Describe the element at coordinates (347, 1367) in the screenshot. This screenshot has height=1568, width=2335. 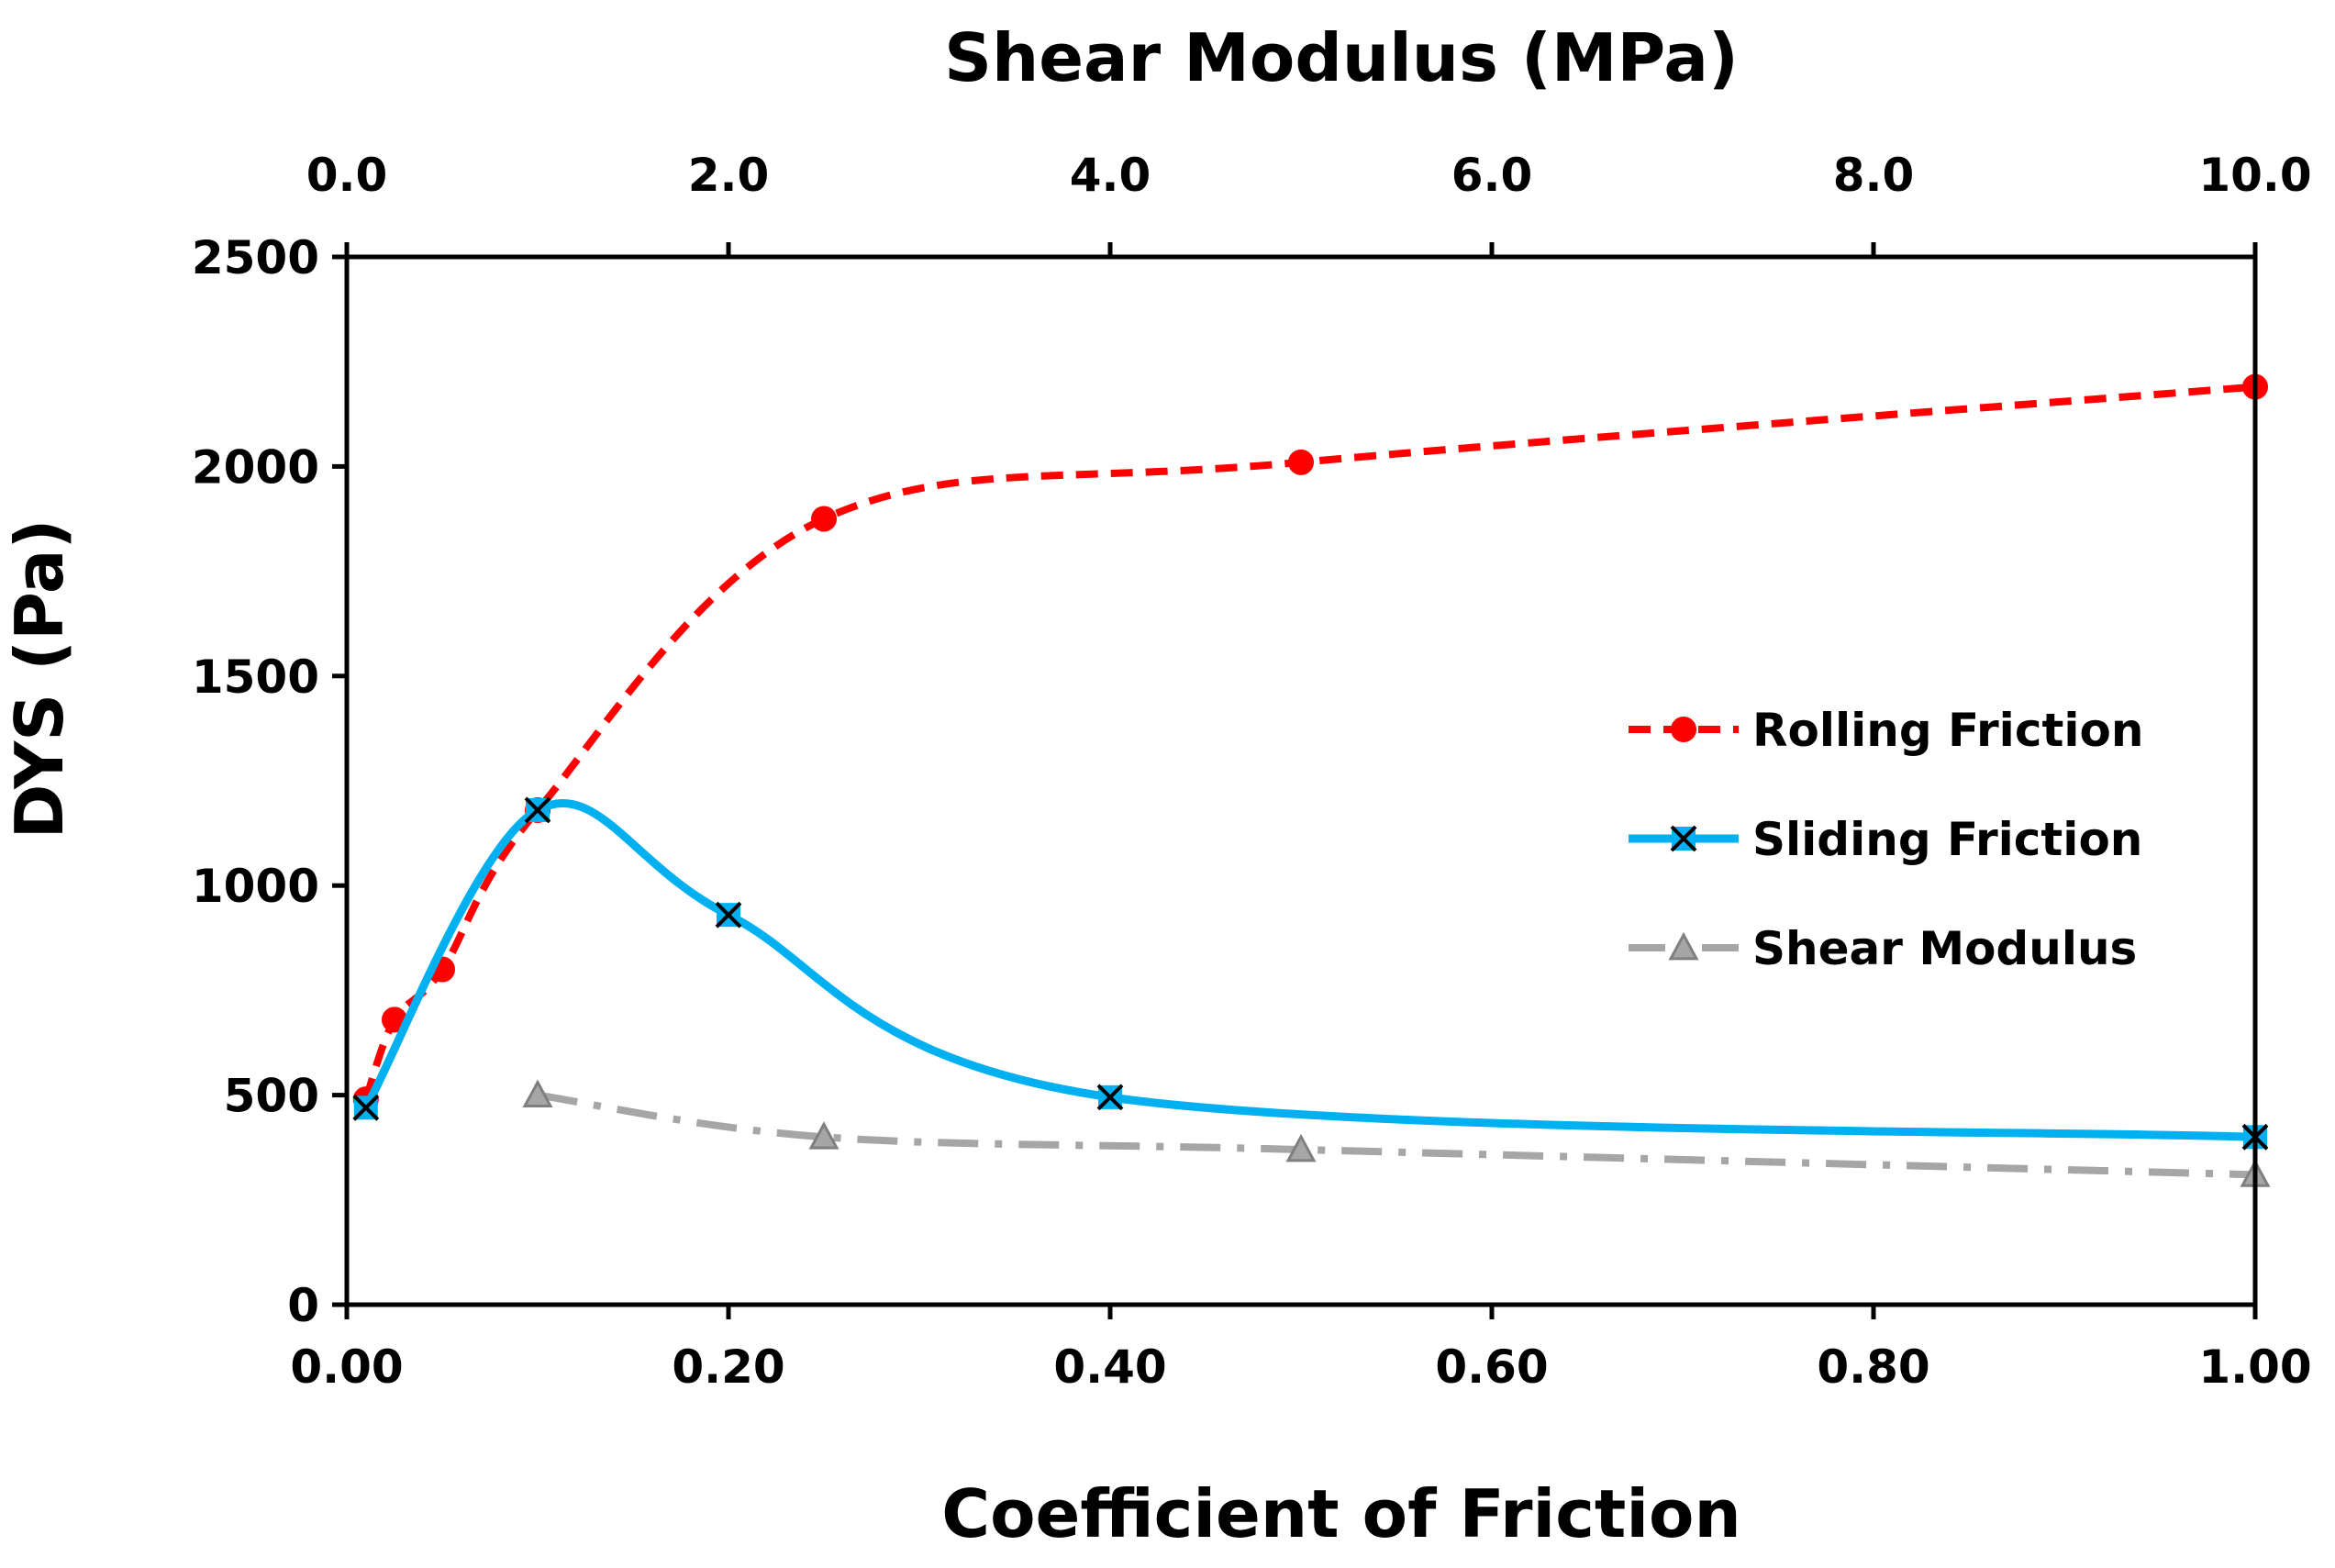
I see `x-tick-label: 0.00` at that location.